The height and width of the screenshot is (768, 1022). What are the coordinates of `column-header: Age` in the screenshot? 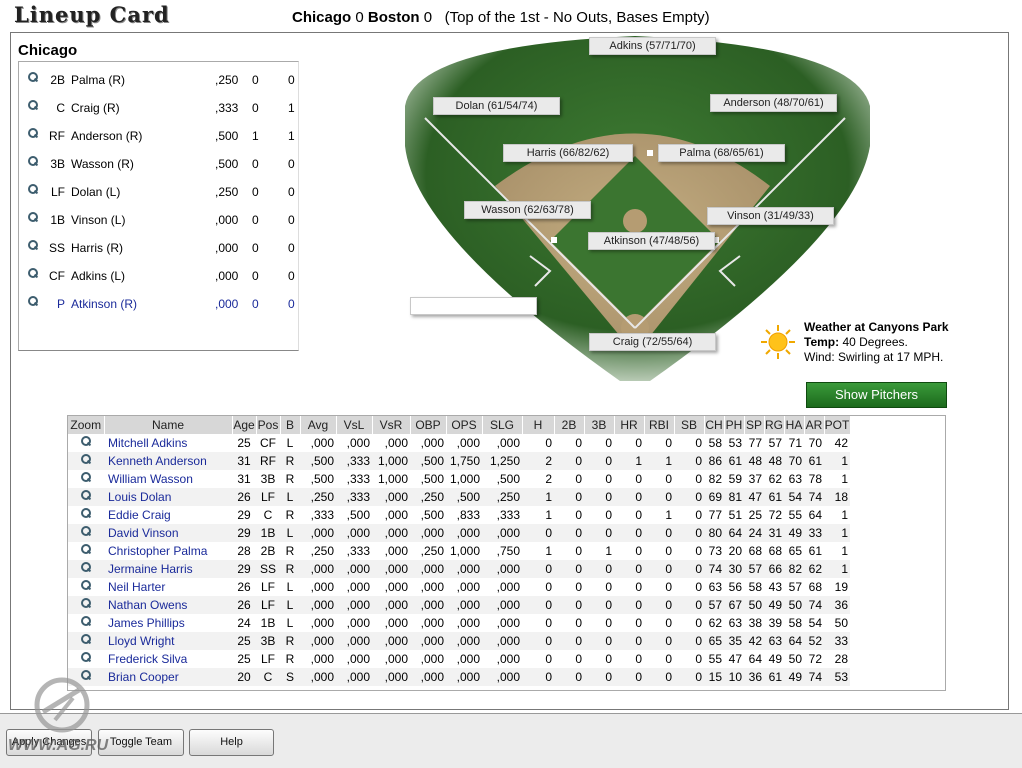 It's located at (244, 425).